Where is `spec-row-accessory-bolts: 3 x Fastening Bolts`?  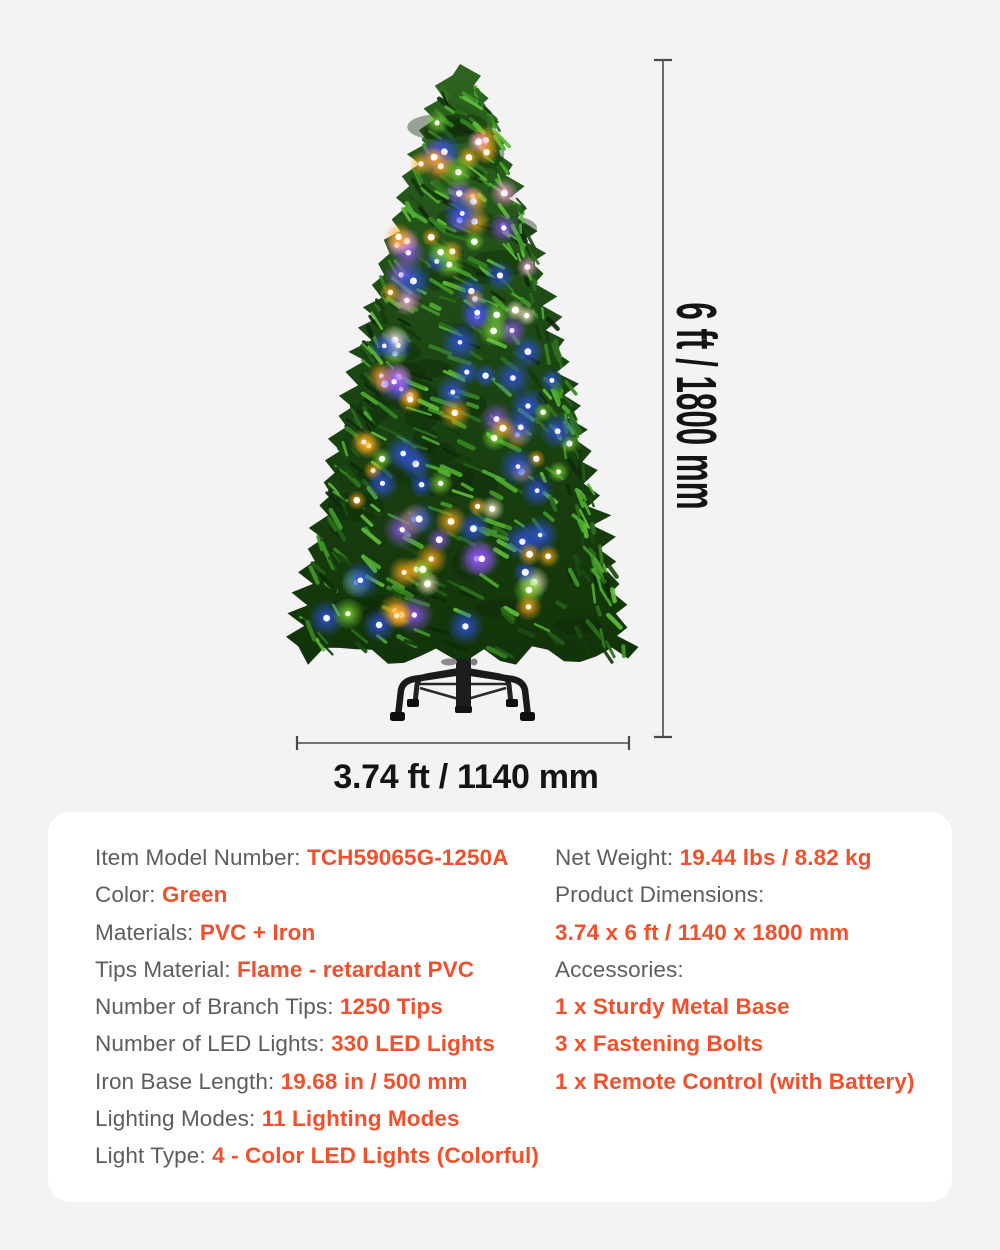 spec-row-accessory-bolts: 3 x Fastening Bolts is located at coordinates (735, 1043).